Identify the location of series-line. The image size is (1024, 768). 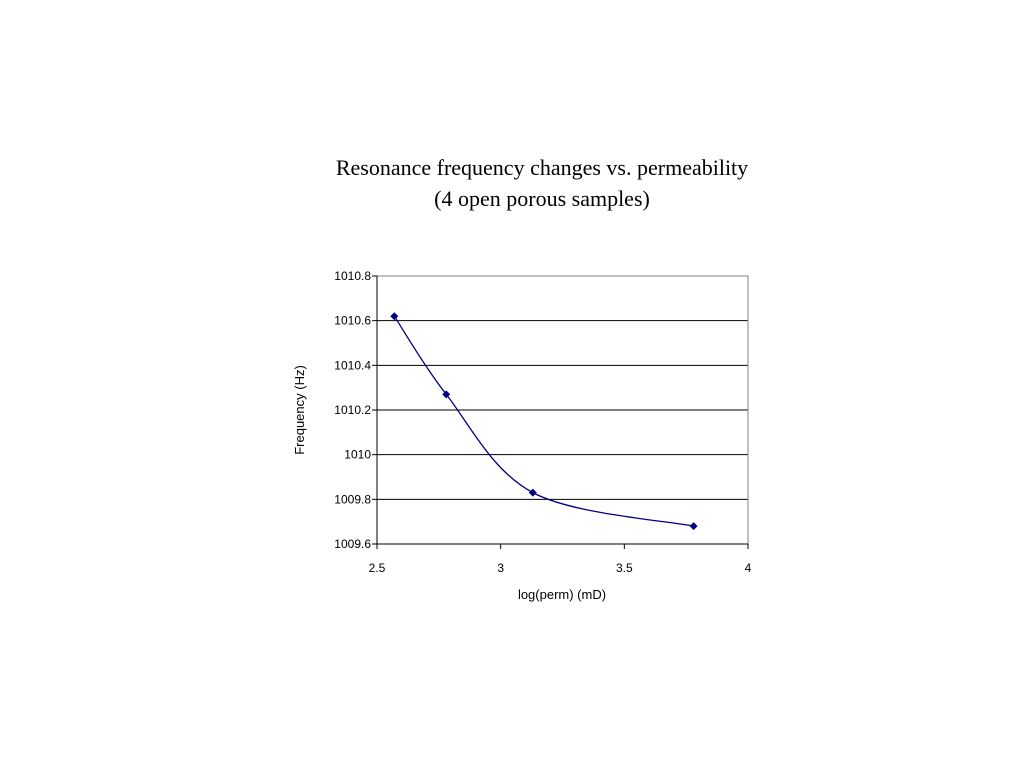
(543, 421).